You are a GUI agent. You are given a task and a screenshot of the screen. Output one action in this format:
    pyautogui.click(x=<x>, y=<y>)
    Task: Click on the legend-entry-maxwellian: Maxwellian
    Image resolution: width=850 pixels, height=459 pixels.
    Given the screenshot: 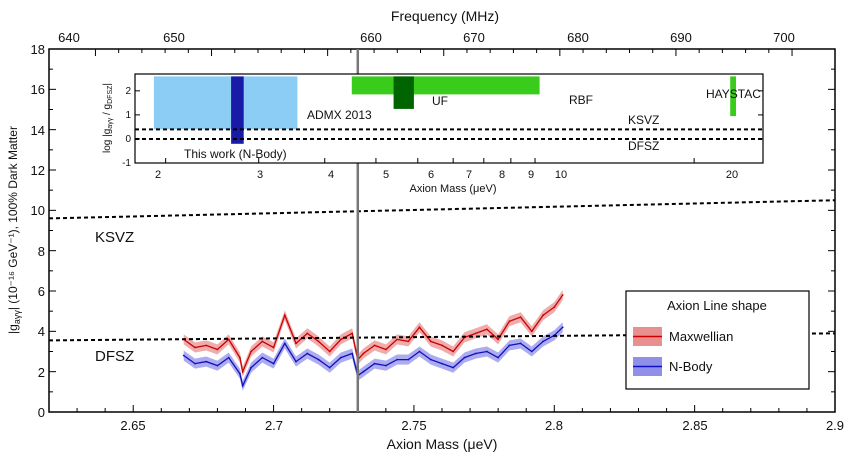 What is the action you would take?
    pyautogui.click(x=701, y=336)
    